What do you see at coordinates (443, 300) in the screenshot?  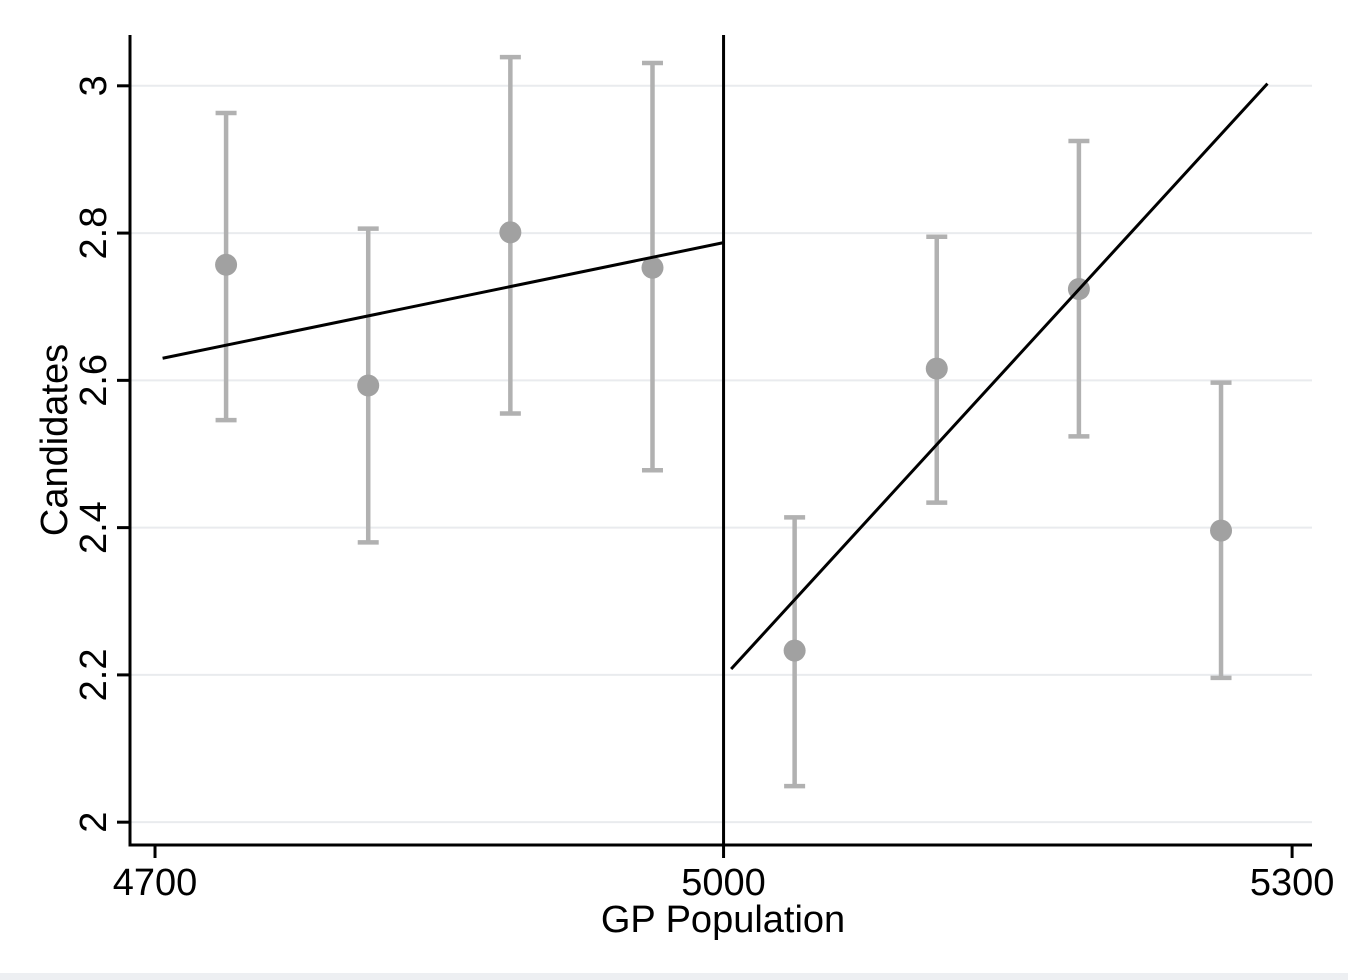 I see `fit-line-left` at bounding box center [443, 300].